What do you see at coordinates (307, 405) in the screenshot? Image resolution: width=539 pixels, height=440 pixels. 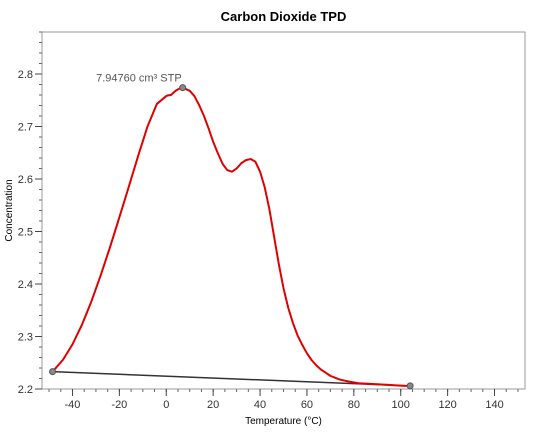 I see `x-tick-label: 60` at bounding box center [307, 405].